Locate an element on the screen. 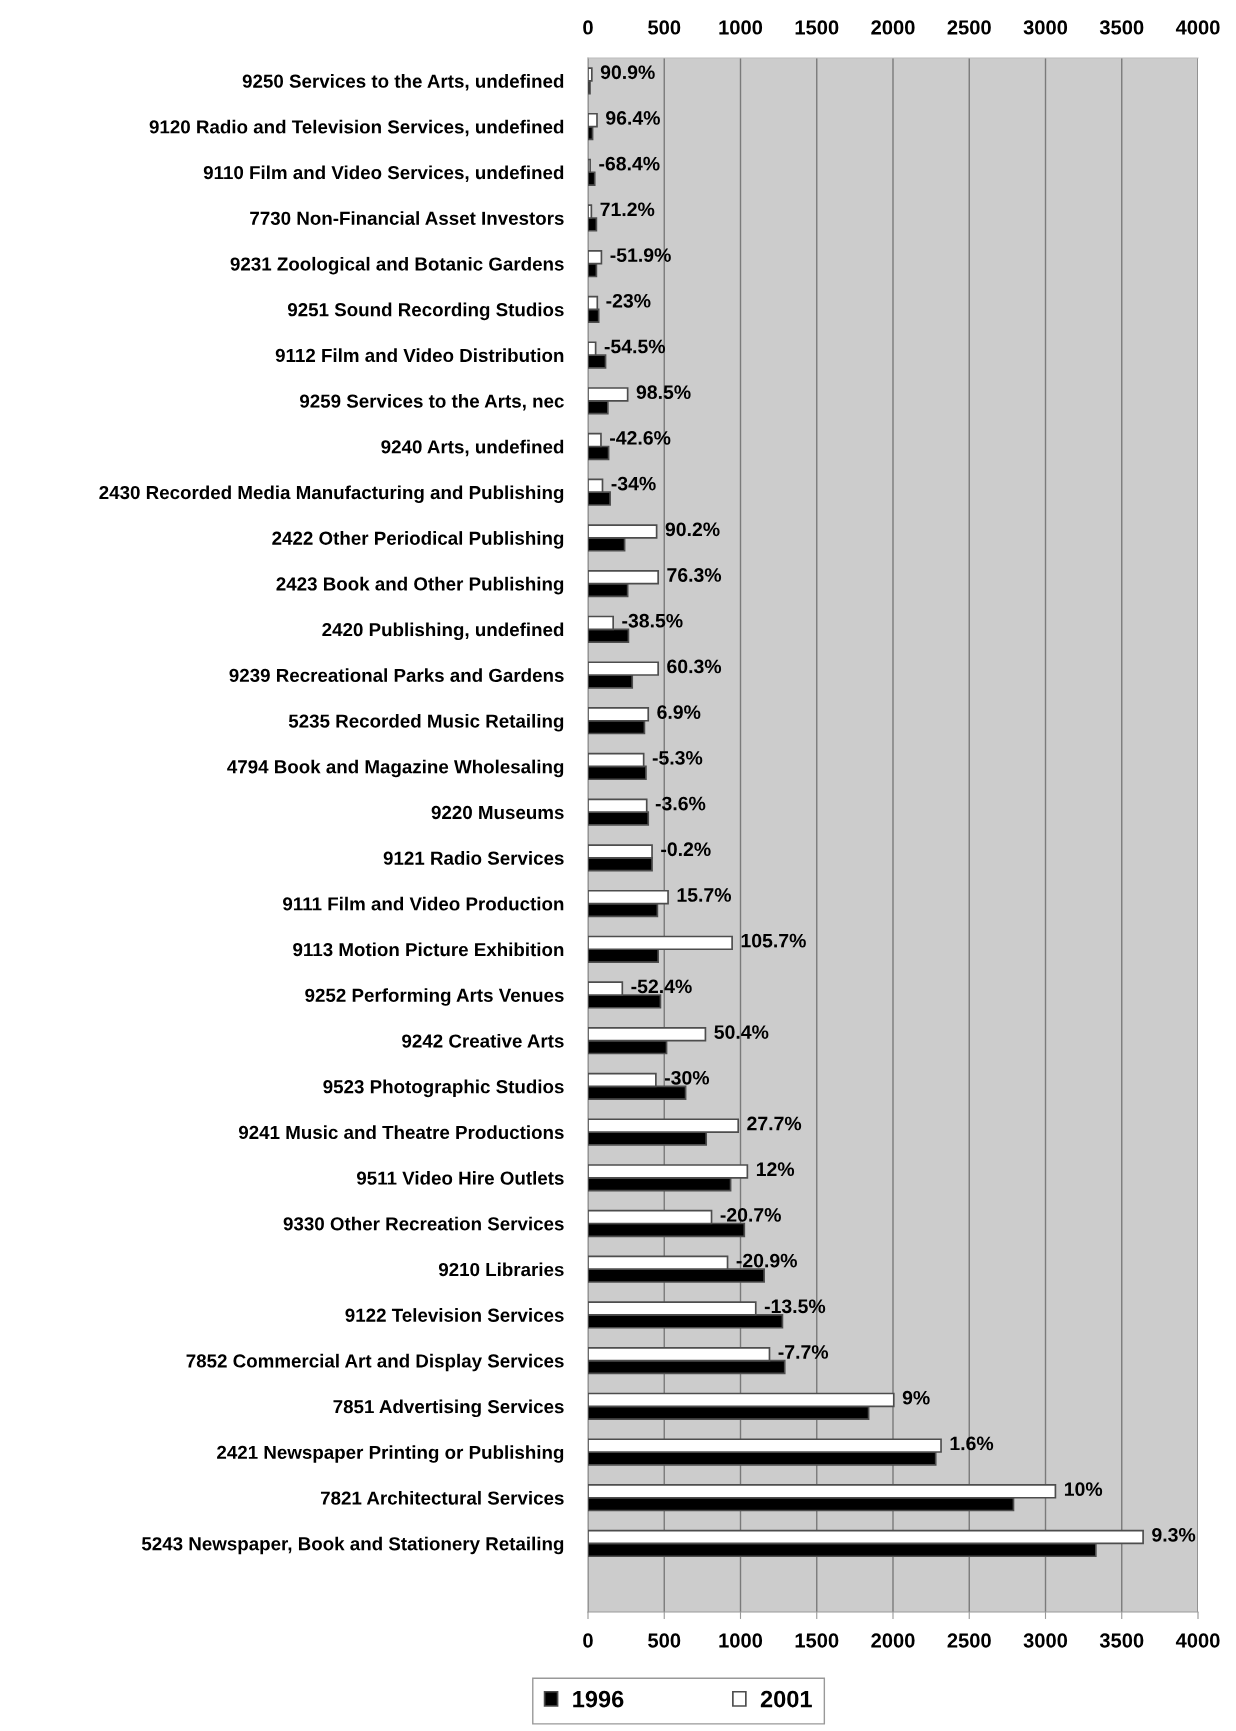  annotation: -20.7% is located at coordinates (750, 1215).